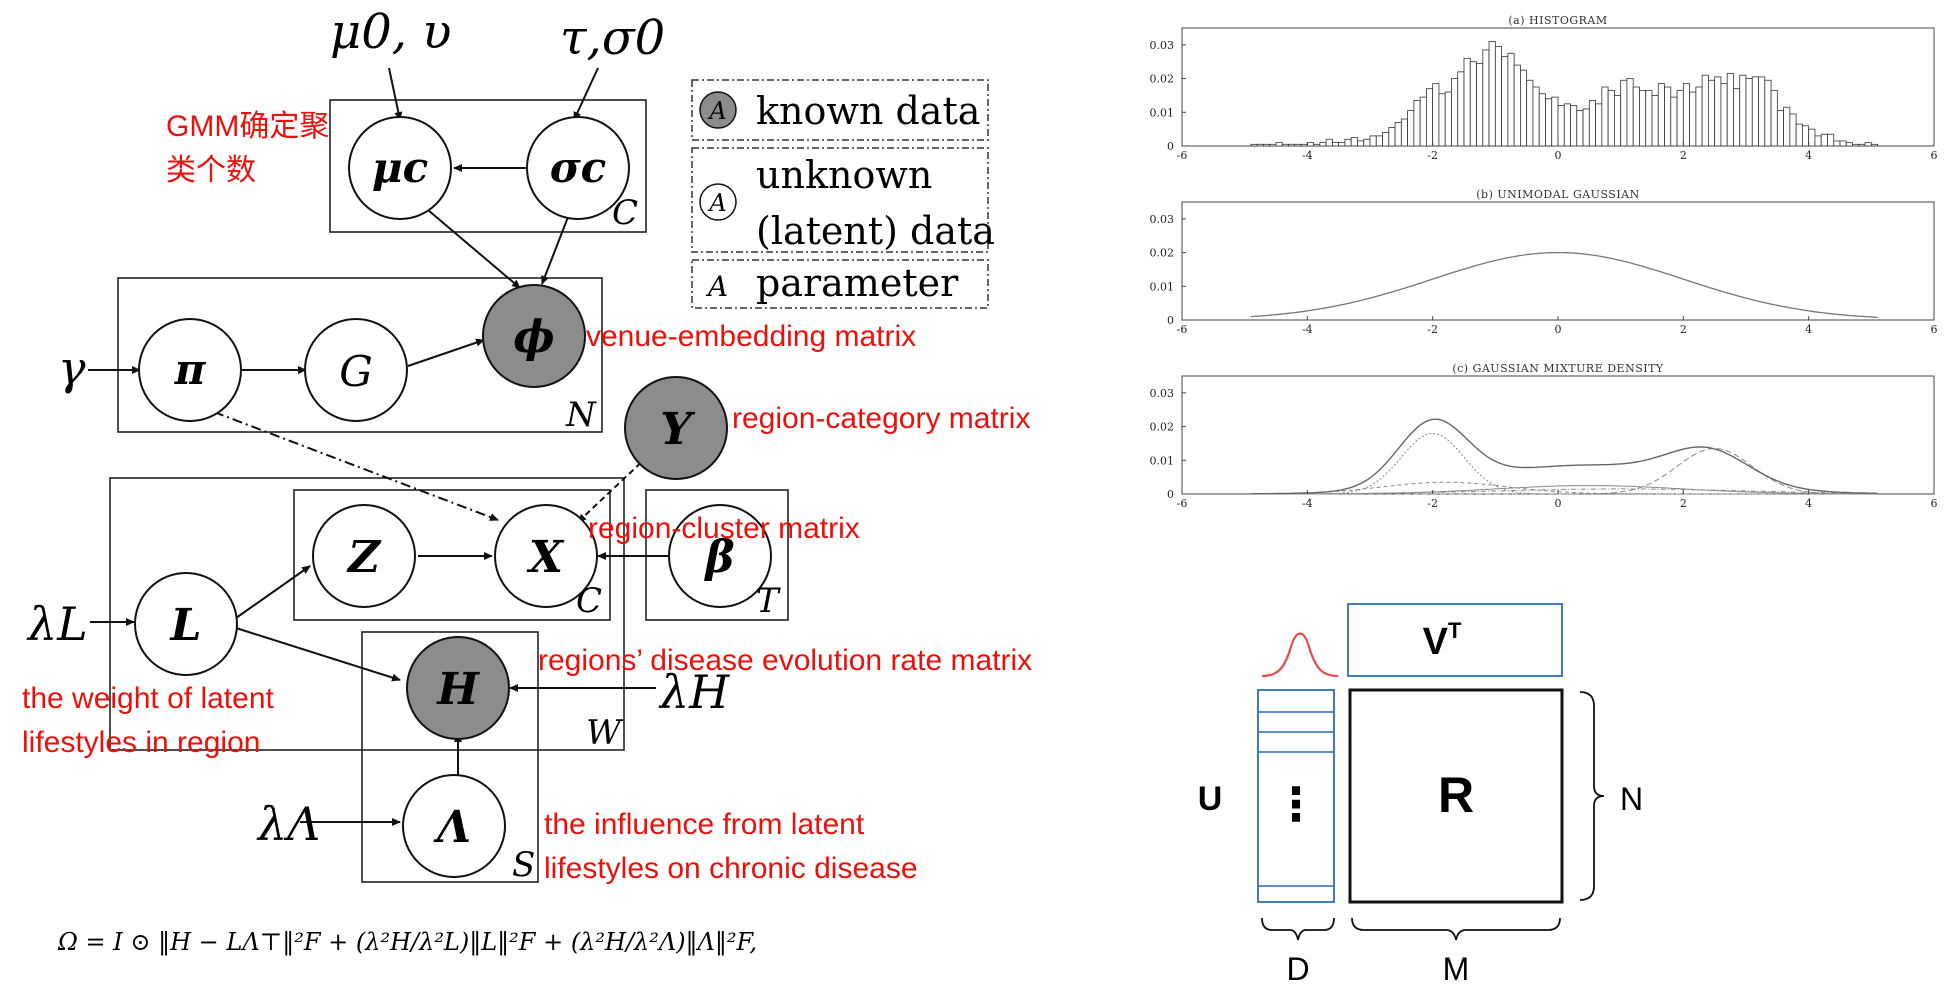 The height and width of the screenshot is (997, 1946). I want to click on node-pi, so click(190, 370).